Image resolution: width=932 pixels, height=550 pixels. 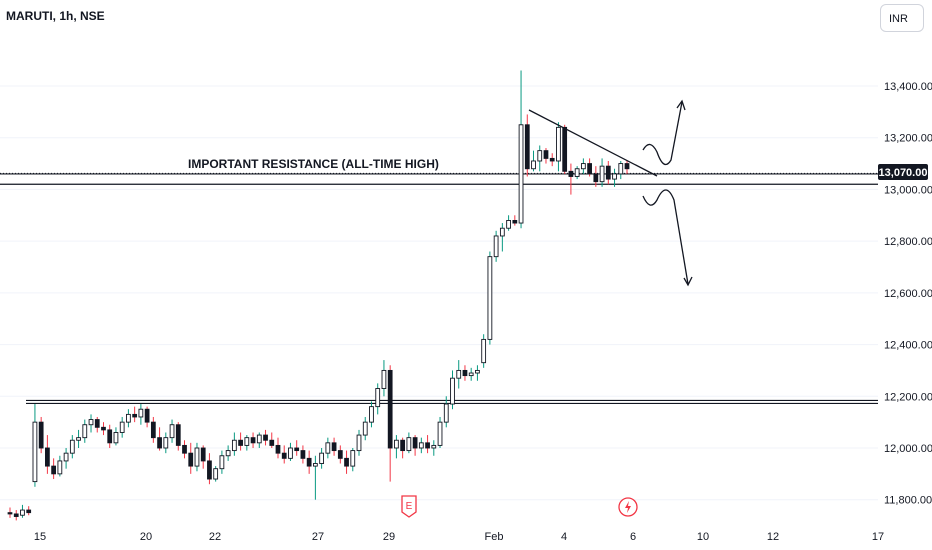 What do you see at coordinates (628, 507) in the screenshot?
I see `dividend-event-icon` at bounding box center [628, 507].